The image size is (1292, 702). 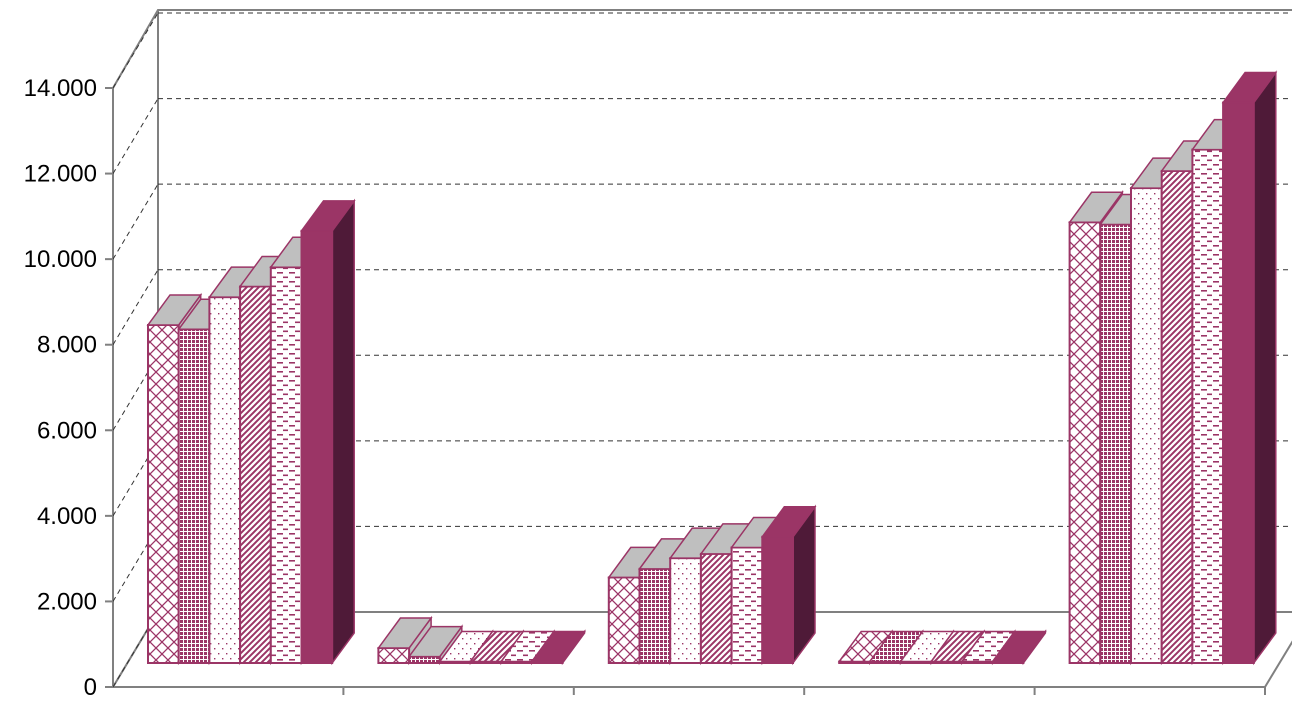 What do you see at coordinates (60, 174) in the screenshot?
I see `y-tick-label: 12.000` at bounding box center [60, 174].